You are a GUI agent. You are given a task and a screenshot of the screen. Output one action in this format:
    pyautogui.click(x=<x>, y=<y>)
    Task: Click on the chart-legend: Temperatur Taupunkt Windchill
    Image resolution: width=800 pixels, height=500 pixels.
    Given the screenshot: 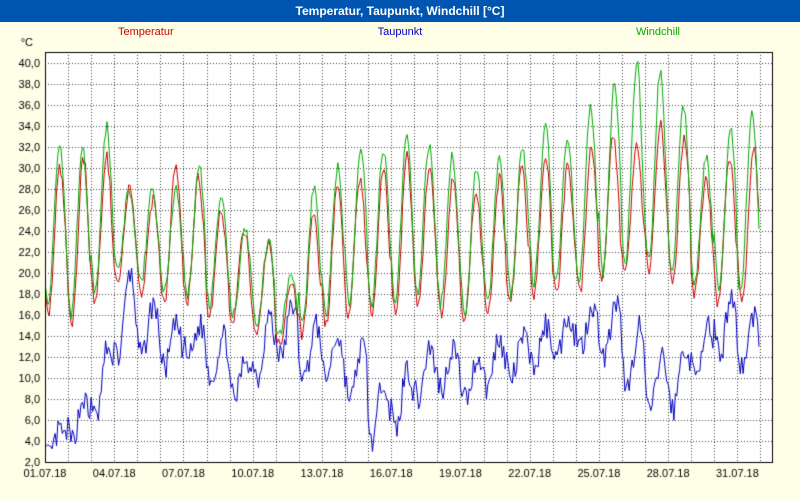 What is the action you would take?
    pyautogui.click(x=400, y=34)
    